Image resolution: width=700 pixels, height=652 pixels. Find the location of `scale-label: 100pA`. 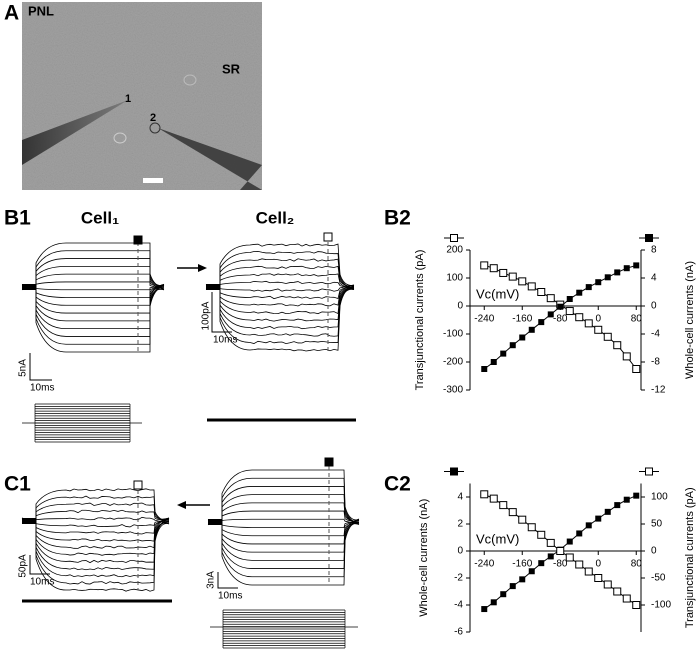

scale-label: 100pA is located at coordinates (206, 315).